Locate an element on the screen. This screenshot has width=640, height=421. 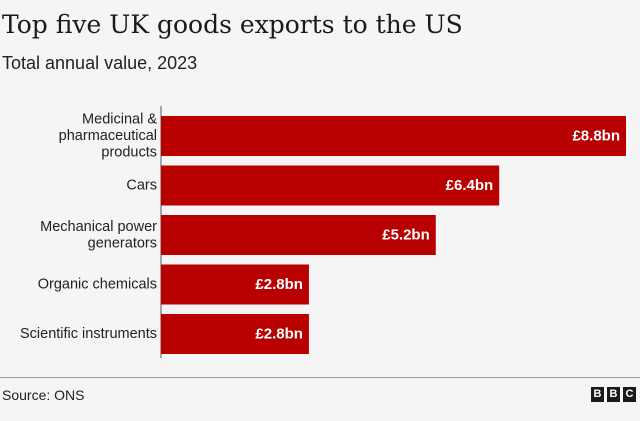
footer-divider is located at coordinates (320, 377).